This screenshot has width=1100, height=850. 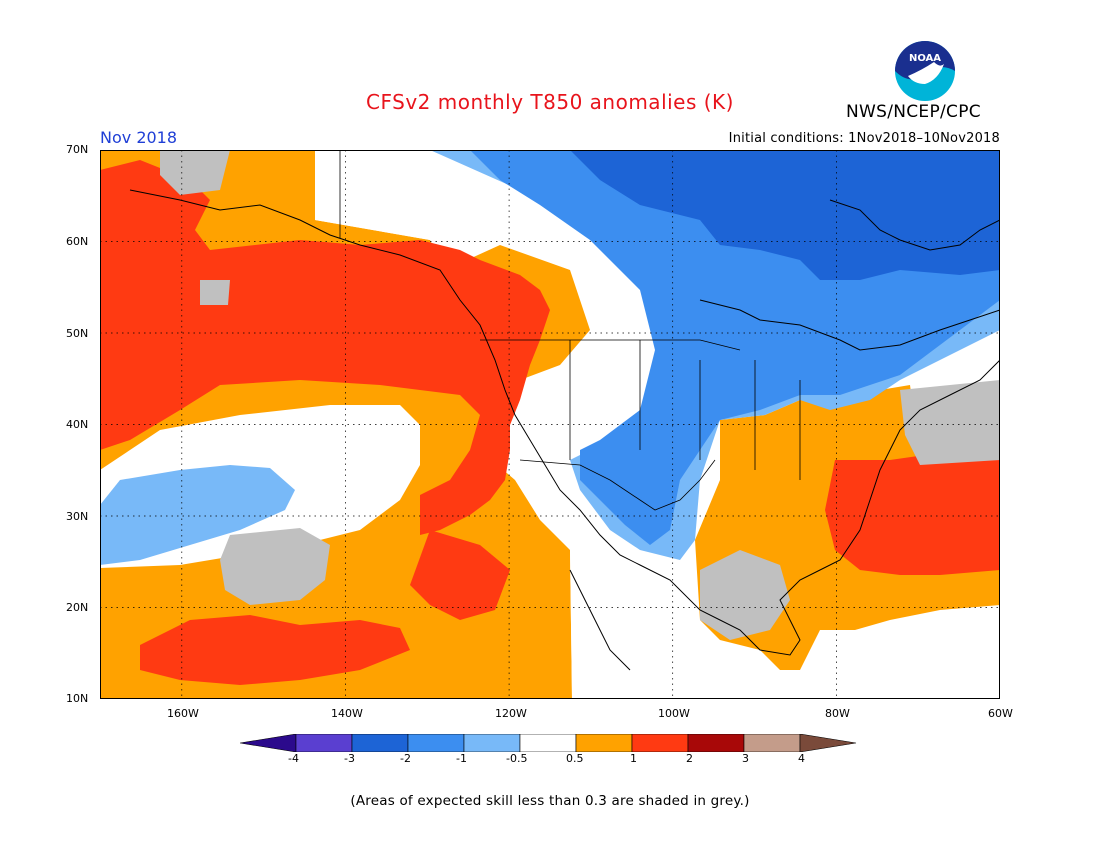 I want to click on colorbar, so click(x=551, y=743).